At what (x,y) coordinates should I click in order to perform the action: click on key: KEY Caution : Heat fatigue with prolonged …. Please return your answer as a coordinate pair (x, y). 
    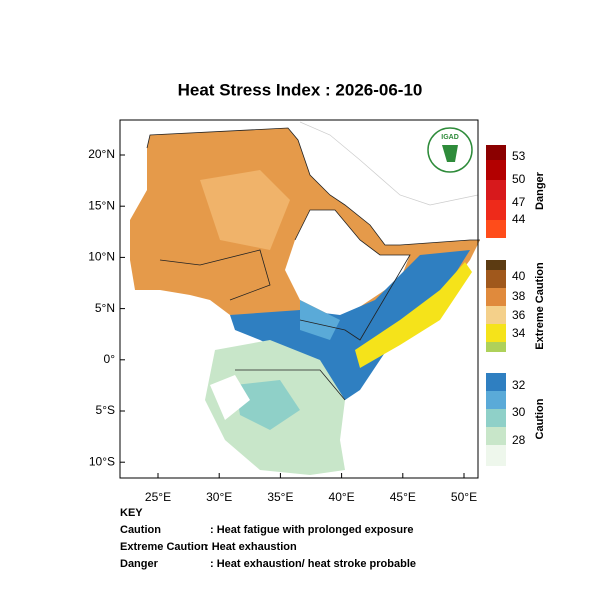
    Looking at the image, I should click on (268, 538).